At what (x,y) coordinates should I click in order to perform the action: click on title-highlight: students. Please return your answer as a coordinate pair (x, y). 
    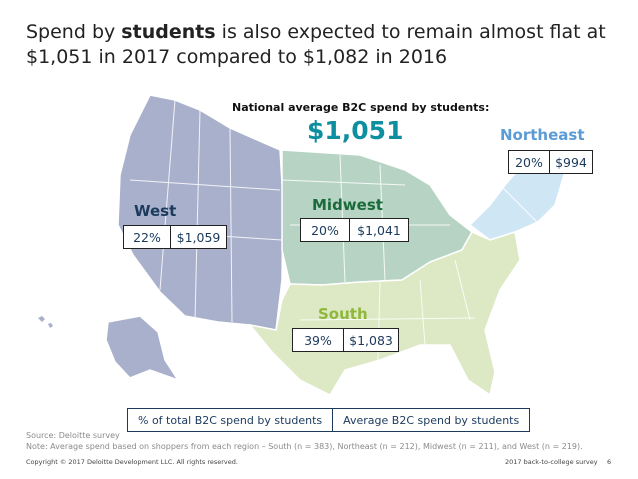
    Looking at the image, I should click on (168, 32).